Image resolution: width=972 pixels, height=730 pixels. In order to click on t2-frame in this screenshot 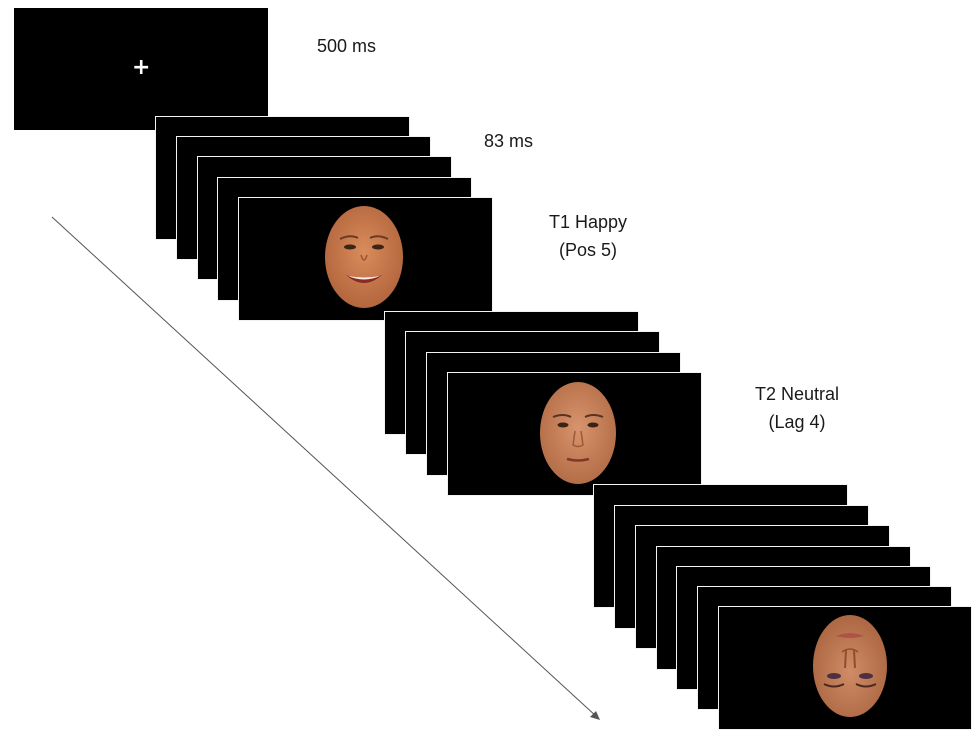, I will do `click(574, 434)`.